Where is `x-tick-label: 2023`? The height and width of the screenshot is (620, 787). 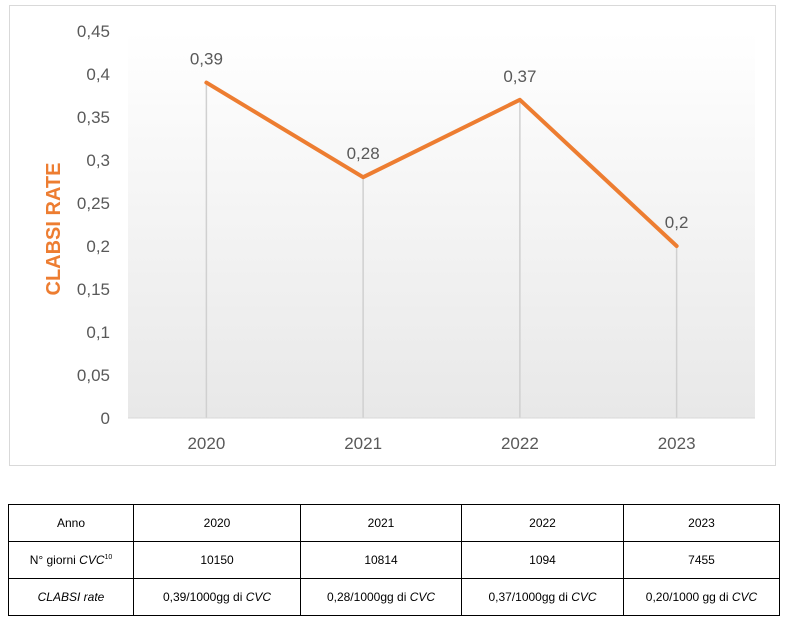
x-tick-label: 2023 is located at coordinates (677, 443).